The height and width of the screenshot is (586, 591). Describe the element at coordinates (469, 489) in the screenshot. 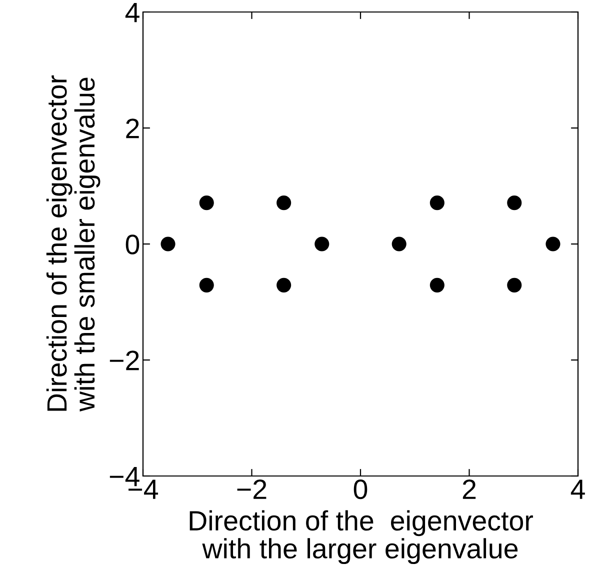

I see `x-tick-label: 2` at that location.